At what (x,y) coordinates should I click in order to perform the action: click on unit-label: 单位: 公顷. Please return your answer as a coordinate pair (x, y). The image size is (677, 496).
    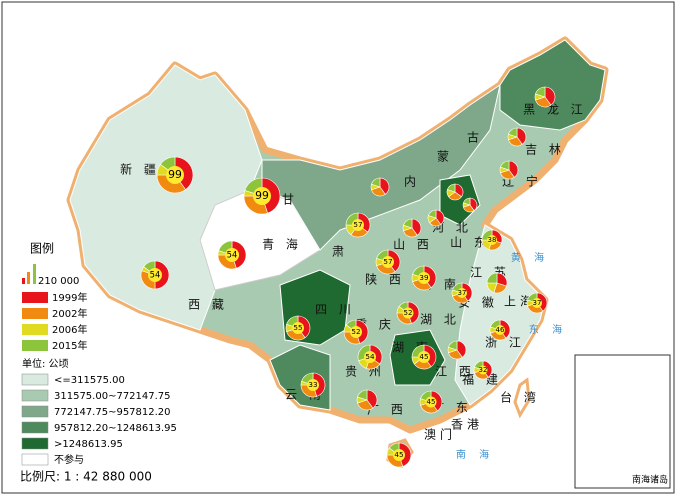
    Looking at the image, I should click on (45, 363).